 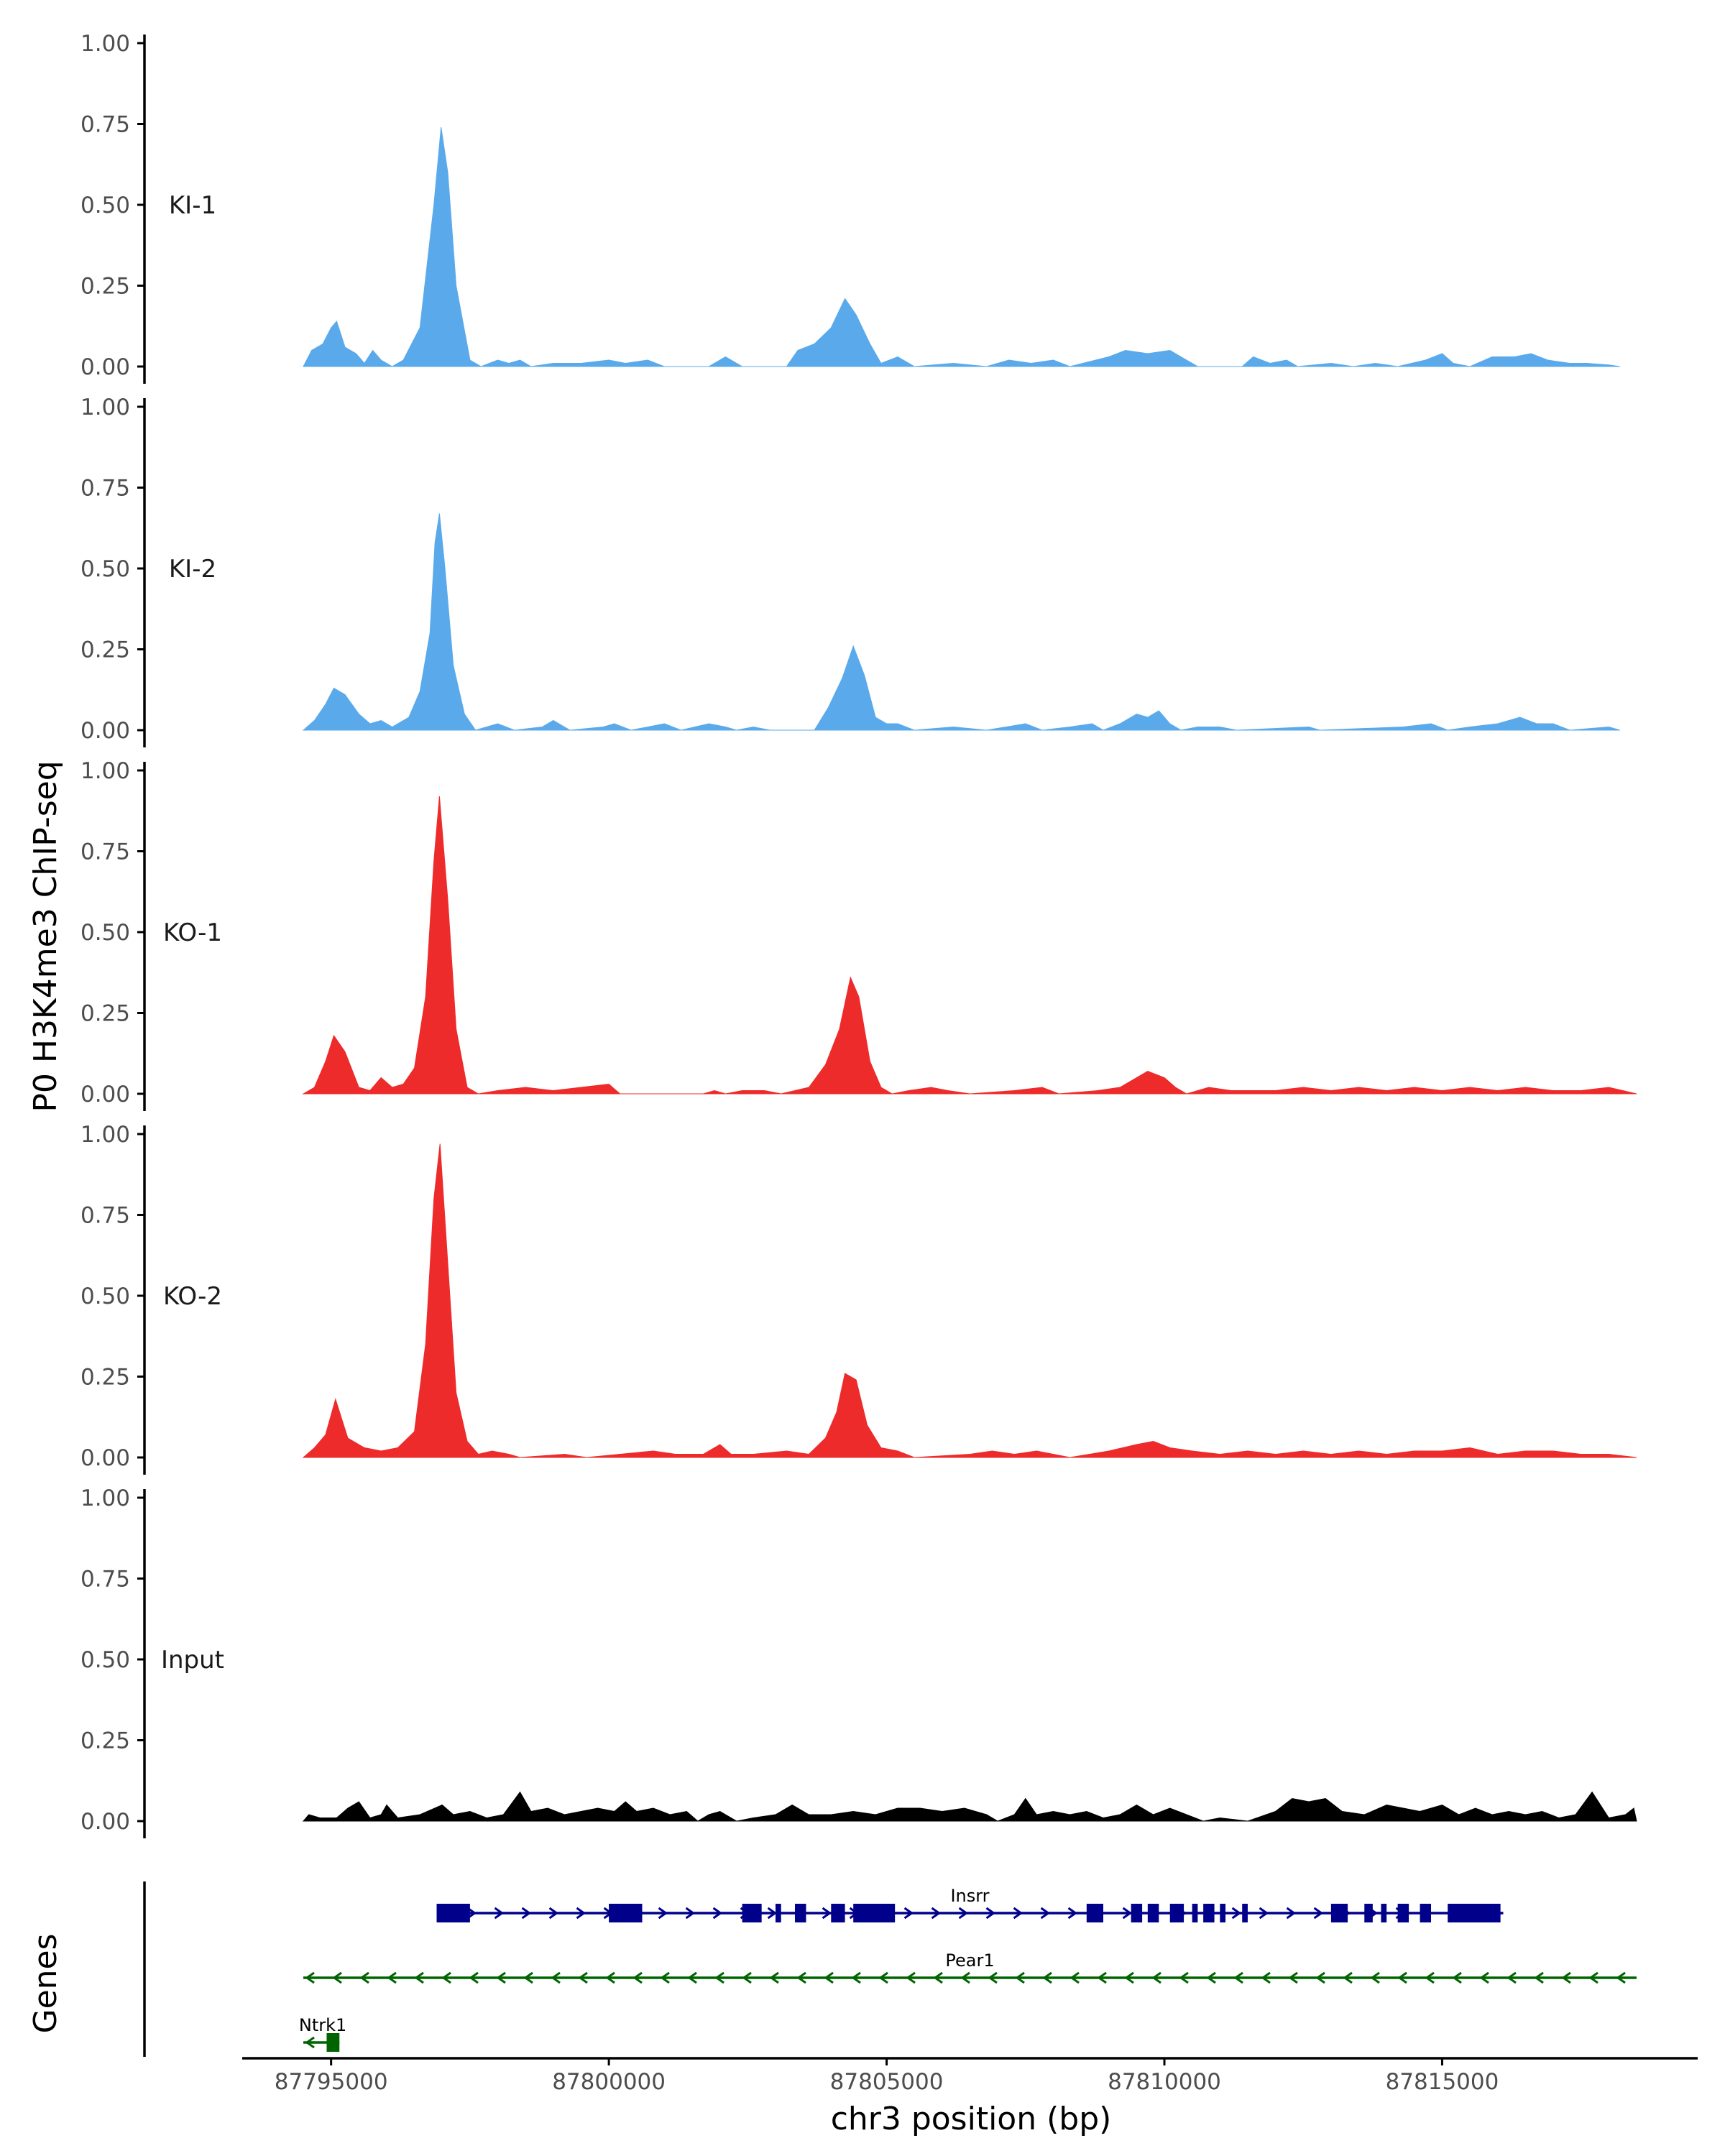 I want to click on genes-panel-title: Genes, so click(x=45, y=1983).